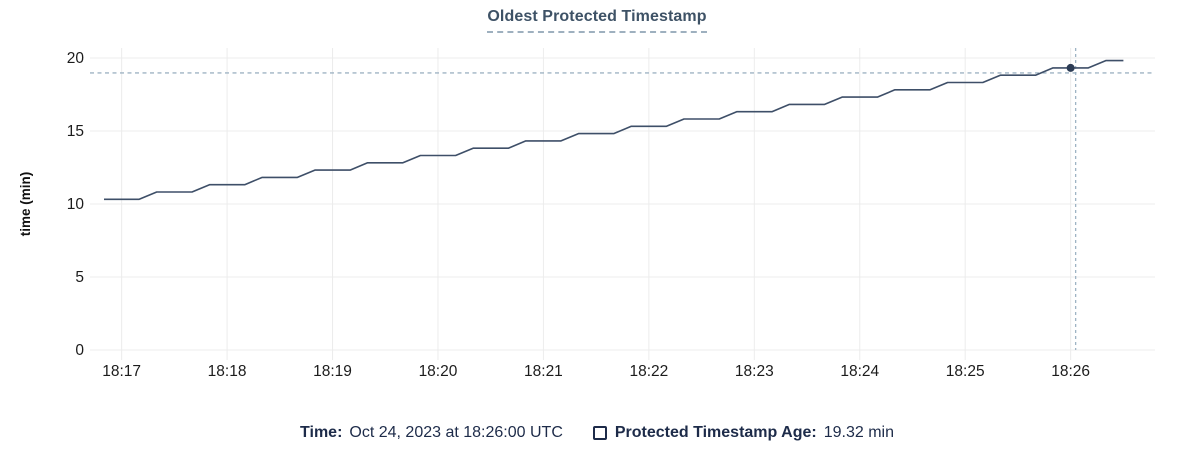 This screenshot has width=1194, height=466. I want to click on y-tick-label: 10, so click(76, 204).